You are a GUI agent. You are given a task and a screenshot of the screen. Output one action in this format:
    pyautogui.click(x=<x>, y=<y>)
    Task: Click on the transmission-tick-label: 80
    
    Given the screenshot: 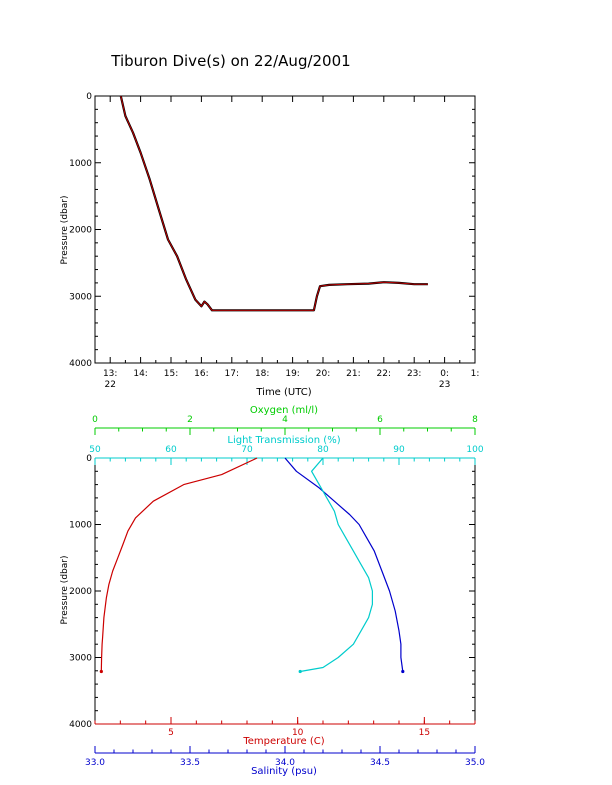 What is the action you would take?
    pyautogui.click(x=323, y=450)
    